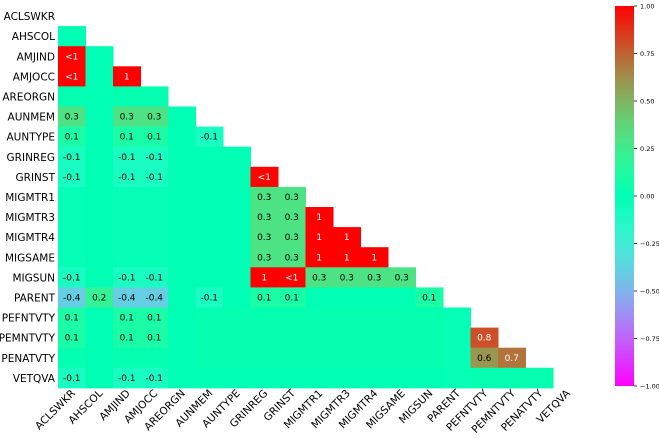  What do you see at coordinates (637, 197) in the screenshot?
I see `colorbar: 1.00 0.75 0.50 0.25 0.00 −0.25 −0.50 −0.75 −1.00` at bounding box center [637, 197].